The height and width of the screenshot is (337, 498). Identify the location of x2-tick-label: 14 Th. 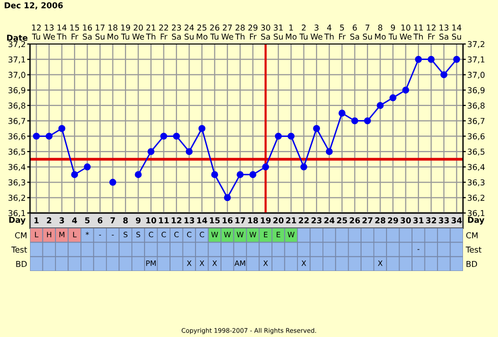
(61, 32).